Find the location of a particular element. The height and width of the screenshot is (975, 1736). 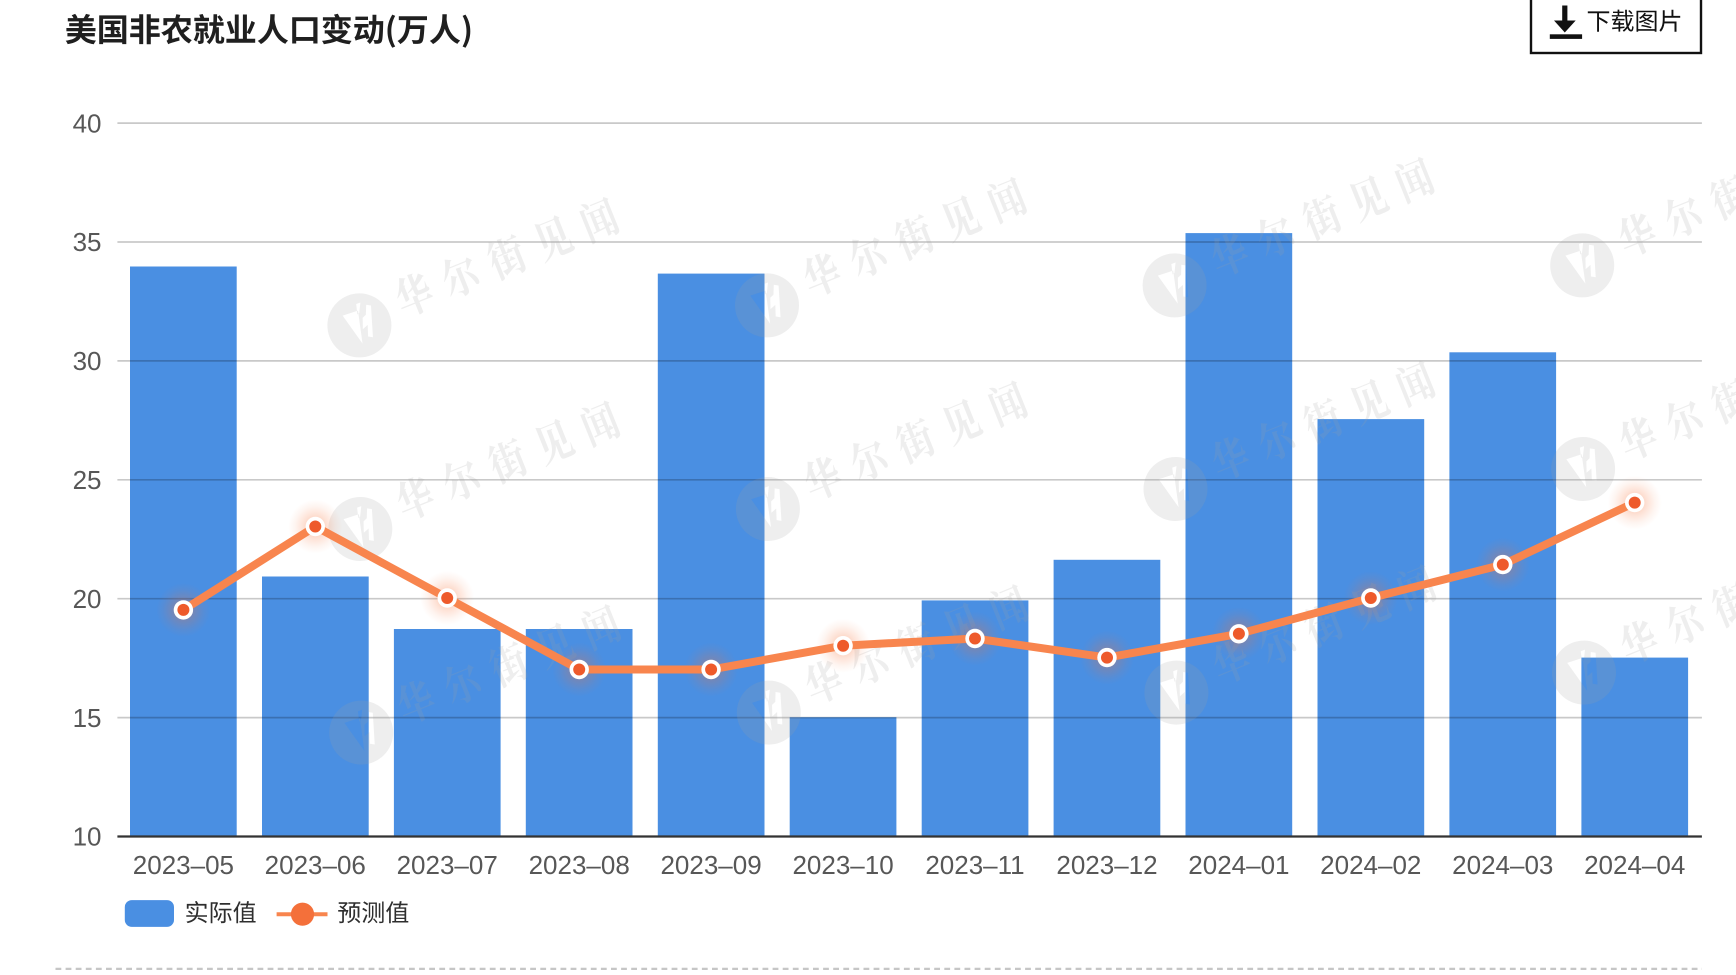

svg-text: 2023–07 is located at coordinates (447, 865).